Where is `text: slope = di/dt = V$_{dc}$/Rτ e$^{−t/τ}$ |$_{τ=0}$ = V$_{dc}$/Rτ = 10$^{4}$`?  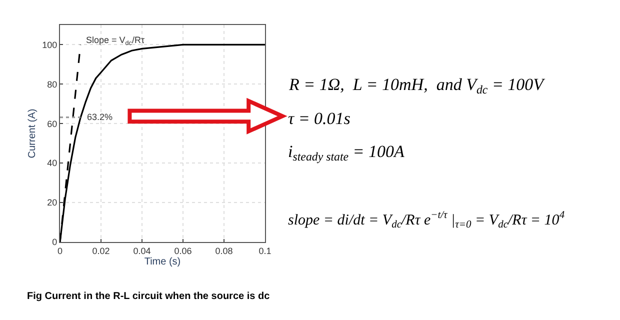 text: slope = di/dt = V$_{dc}$/Rτ e$^{−t/τ}$ |$_{τ=0}$ = V$_{dc}$/Rτ = 10$^{4}$ is located at coordinates (426, 220).